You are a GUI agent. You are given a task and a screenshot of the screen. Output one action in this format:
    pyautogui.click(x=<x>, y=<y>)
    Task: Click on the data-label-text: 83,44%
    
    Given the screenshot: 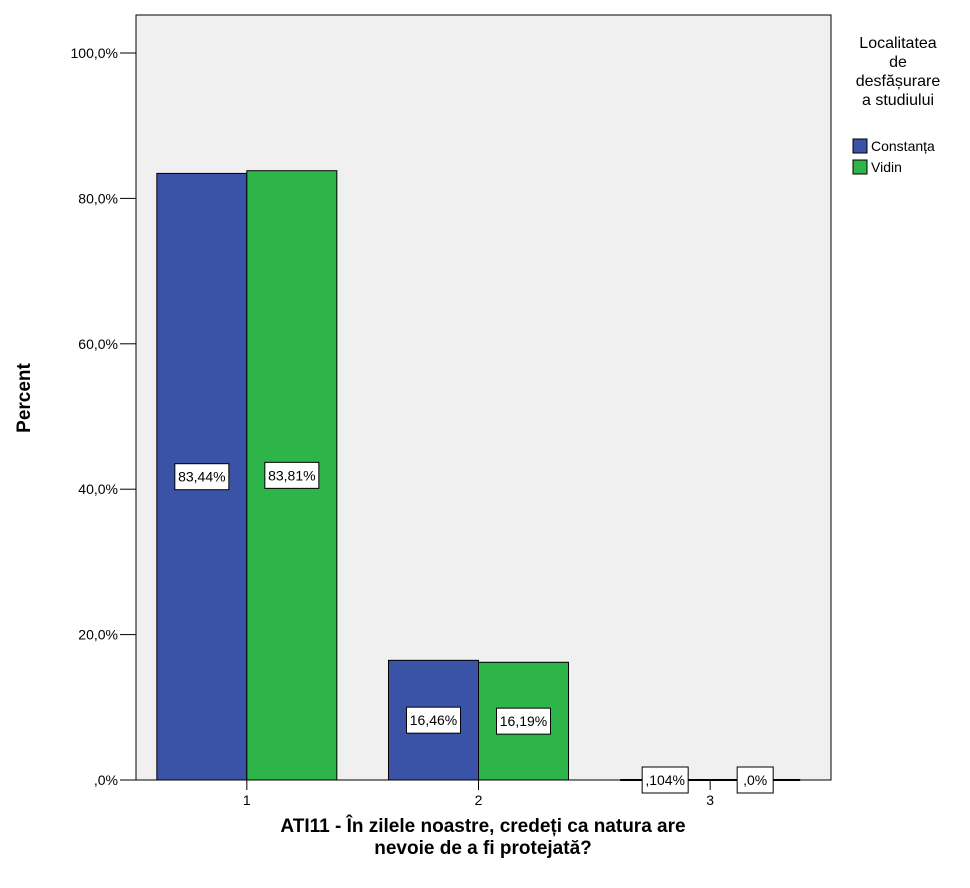 What is the action you would take?
    pyautogui.click(x=201, y=477)
    